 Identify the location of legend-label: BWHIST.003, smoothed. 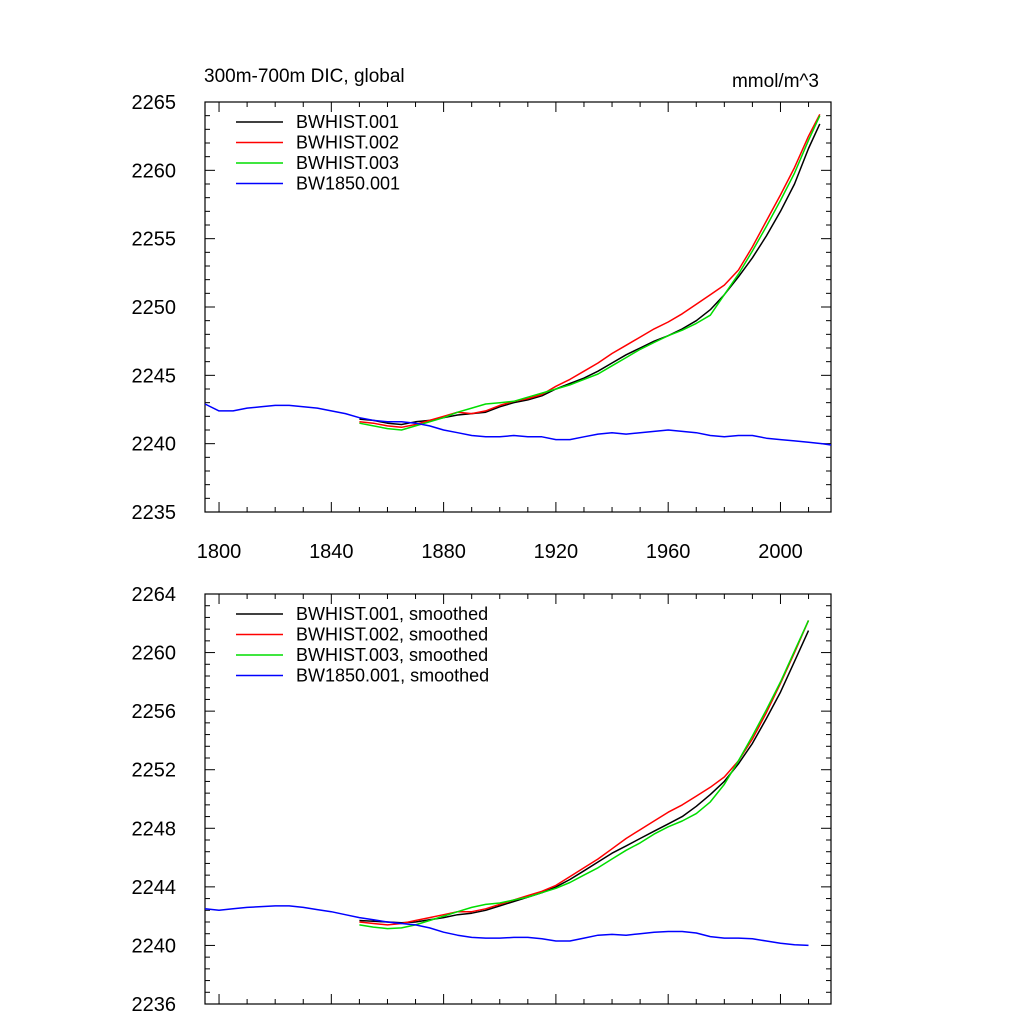
(392, 655).